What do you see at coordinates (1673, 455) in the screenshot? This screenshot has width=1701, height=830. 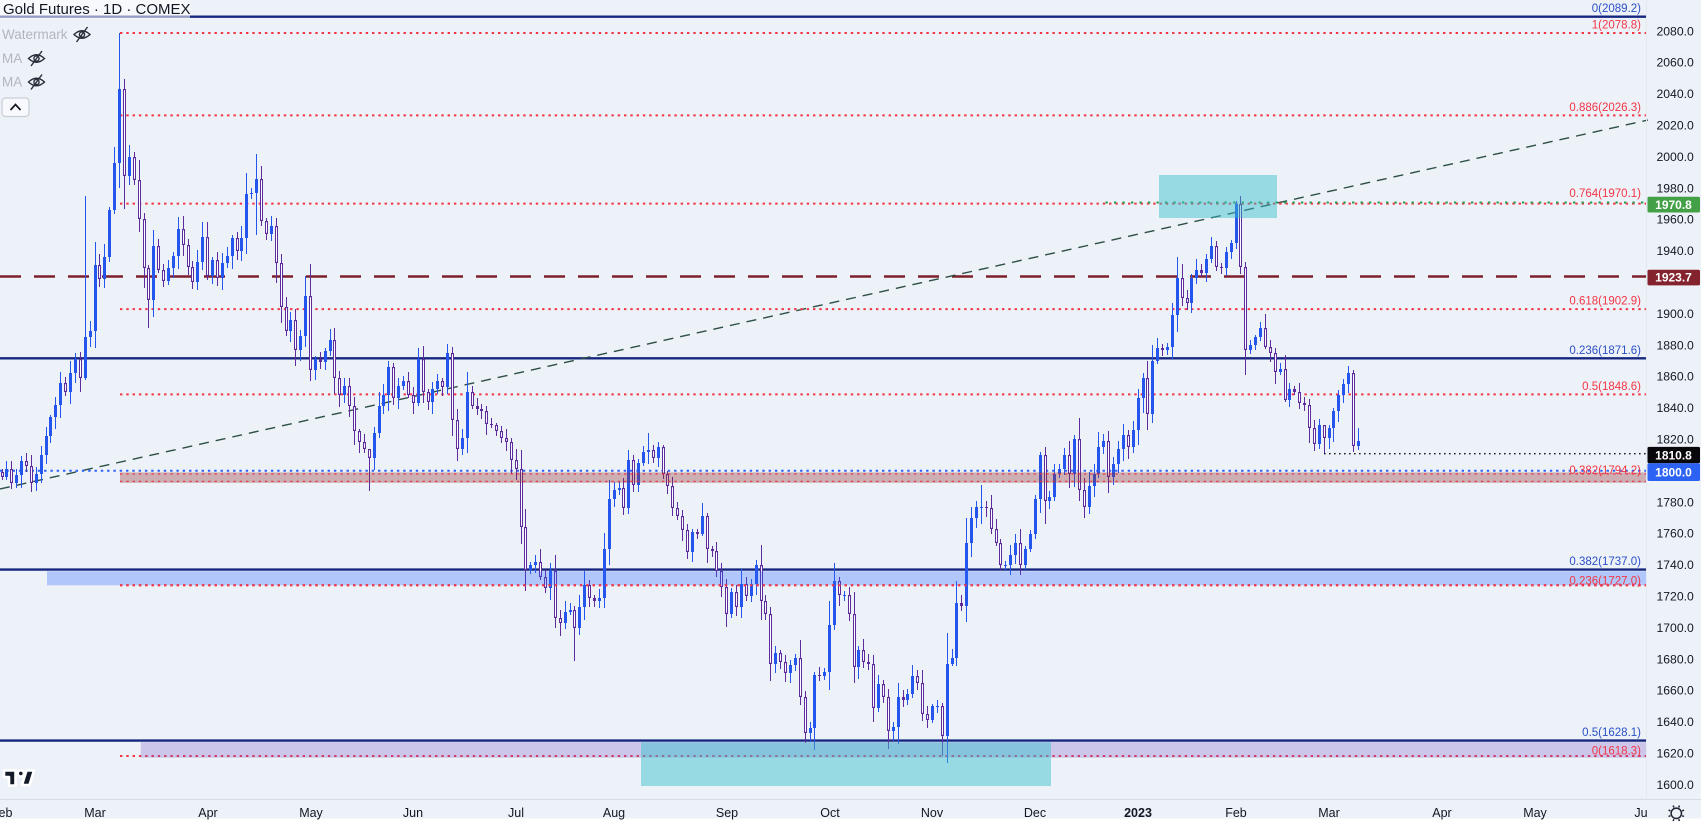 I see `svg-text: 1810.8` at bounding box center [1673, 455].